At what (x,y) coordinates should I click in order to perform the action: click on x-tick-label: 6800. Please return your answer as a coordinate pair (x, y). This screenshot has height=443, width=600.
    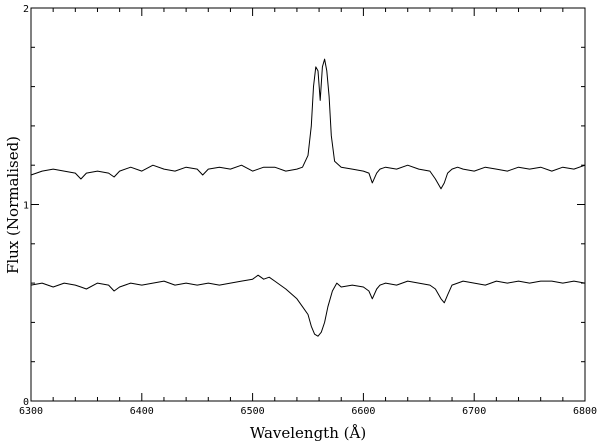
    Looking at the image, I should click on (585, 411).